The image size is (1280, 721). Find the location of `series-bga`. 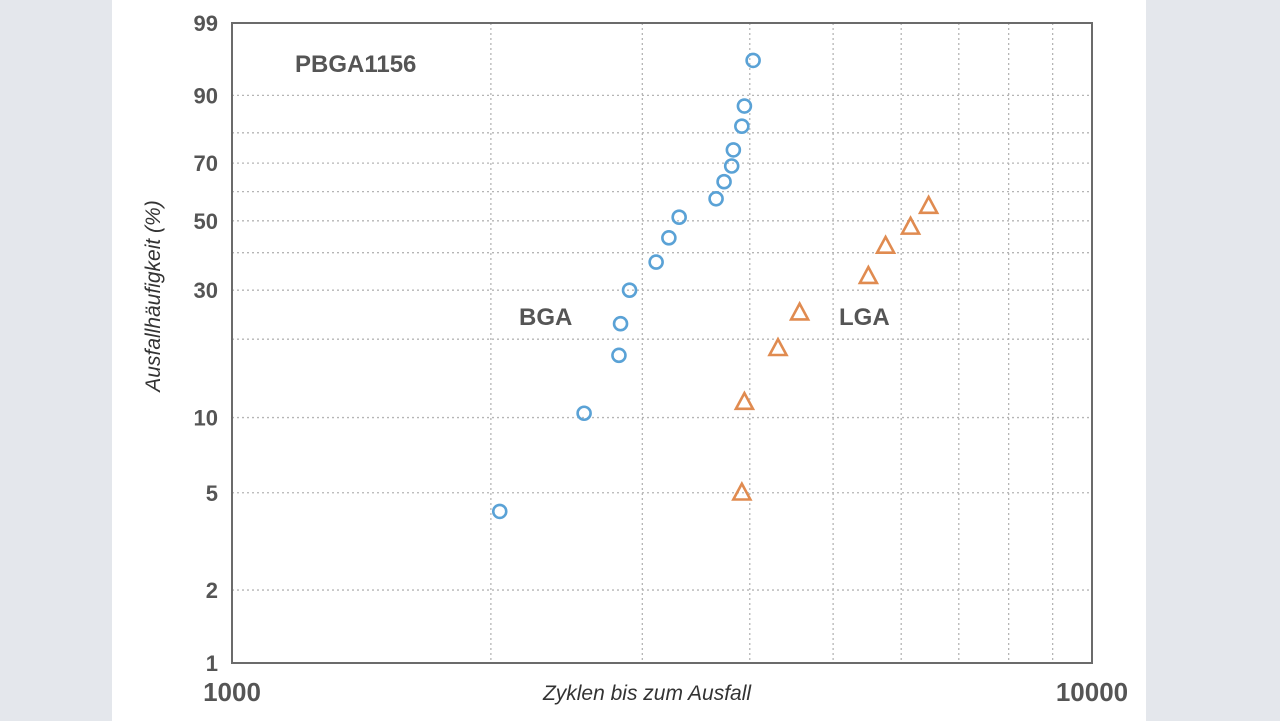

series-bga is located at coordinates (626, 286).